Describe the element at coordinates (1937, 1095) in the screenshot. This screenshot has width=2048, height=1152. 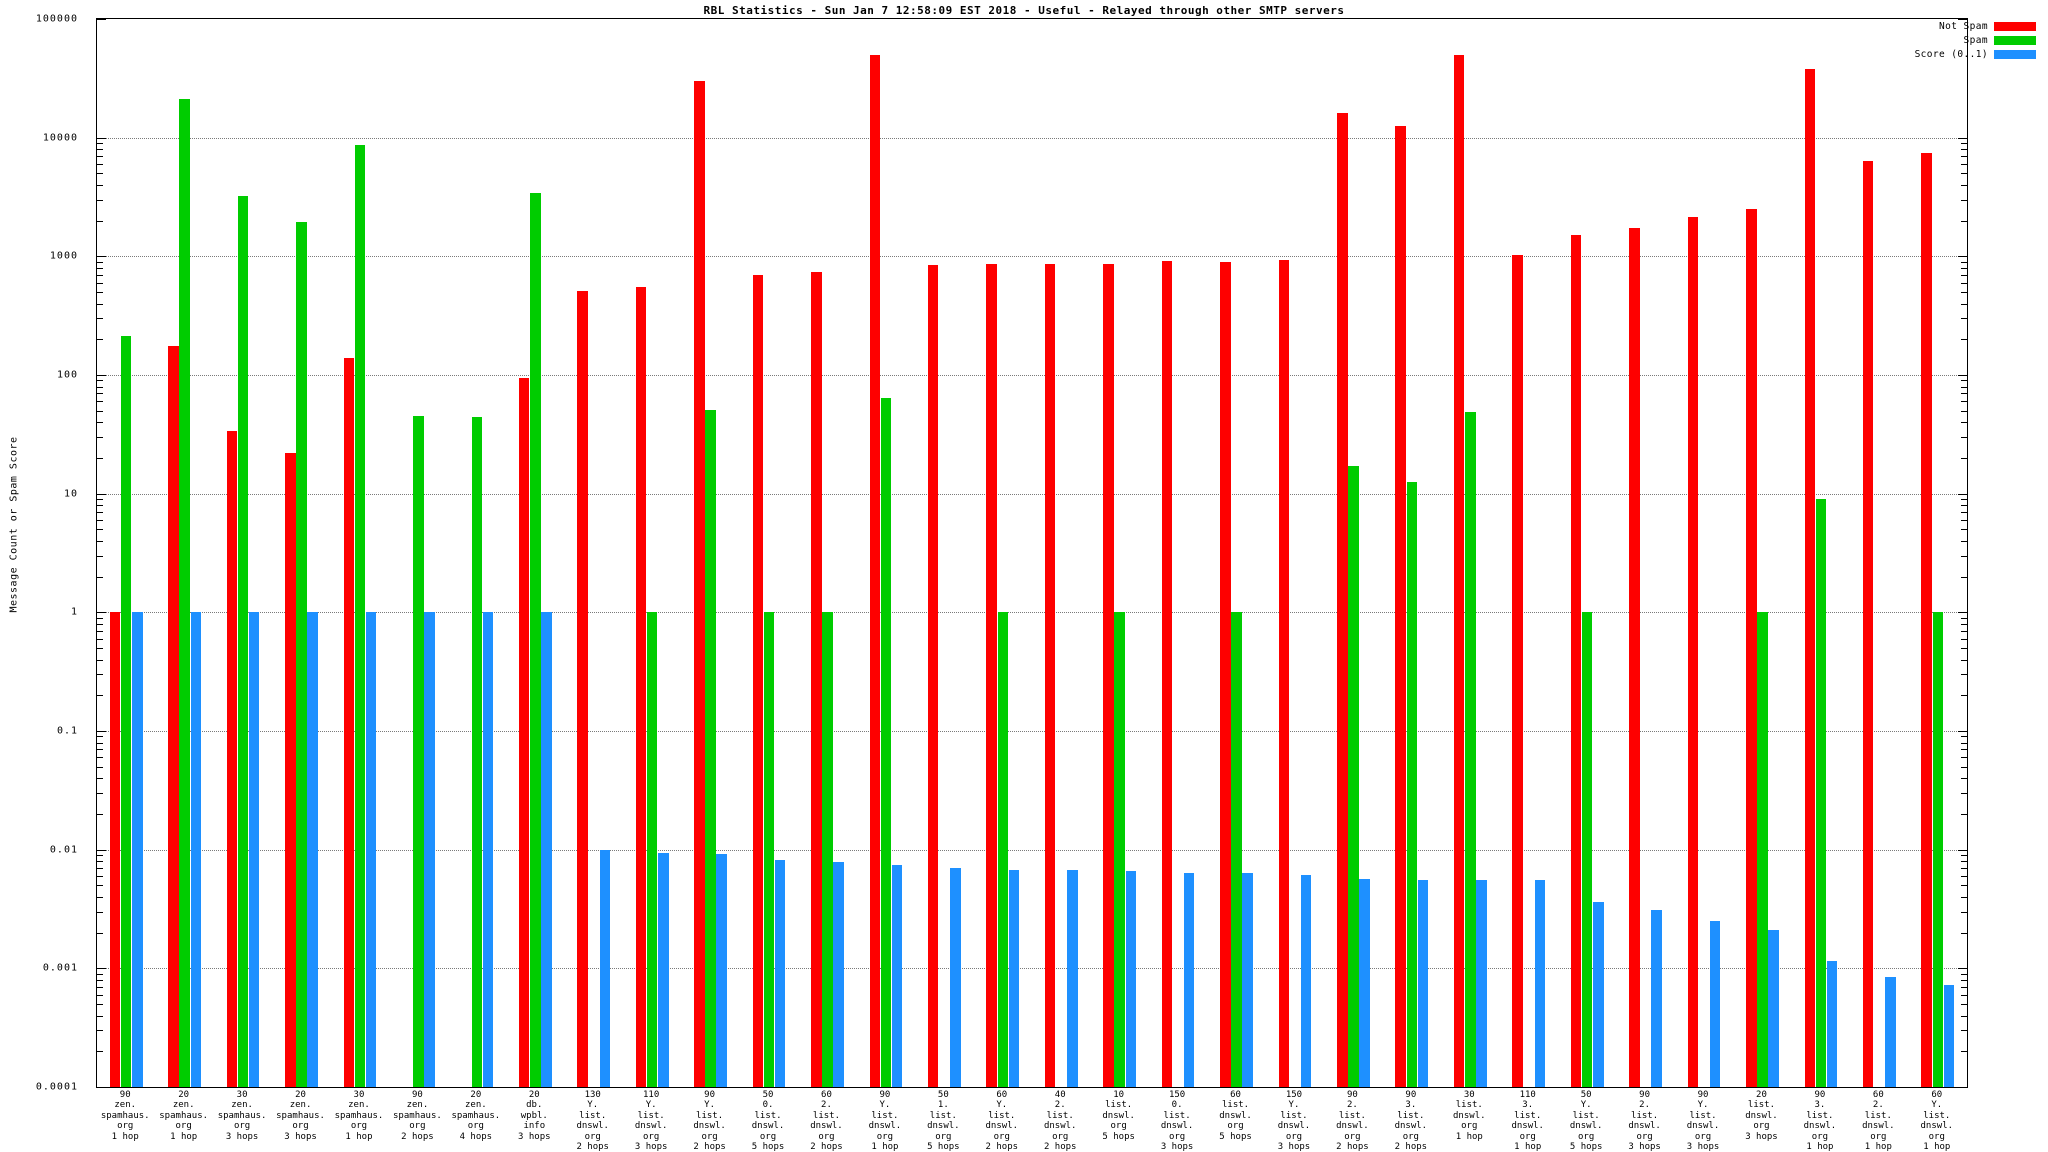
I see `x-tick-label-line: 60` at that location.